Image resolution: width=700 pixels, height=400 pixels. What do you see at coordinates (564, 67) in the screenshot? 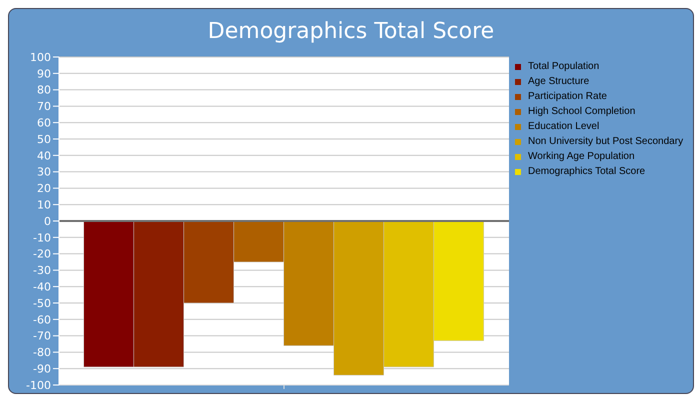
I see `legend-label: Total Population` at bounding box center [564, 67].